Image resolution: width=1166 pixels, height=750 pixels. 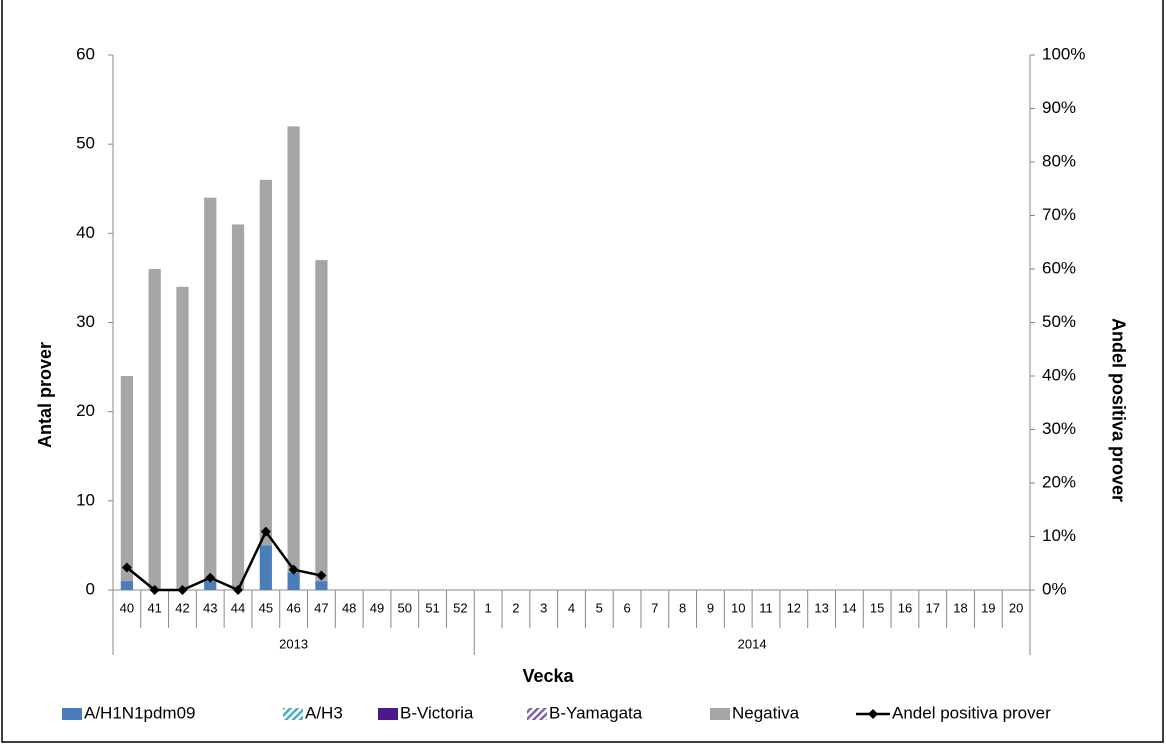 I want to click on legend-label: A/H1N1pdm09, so click(x=140, y=712).